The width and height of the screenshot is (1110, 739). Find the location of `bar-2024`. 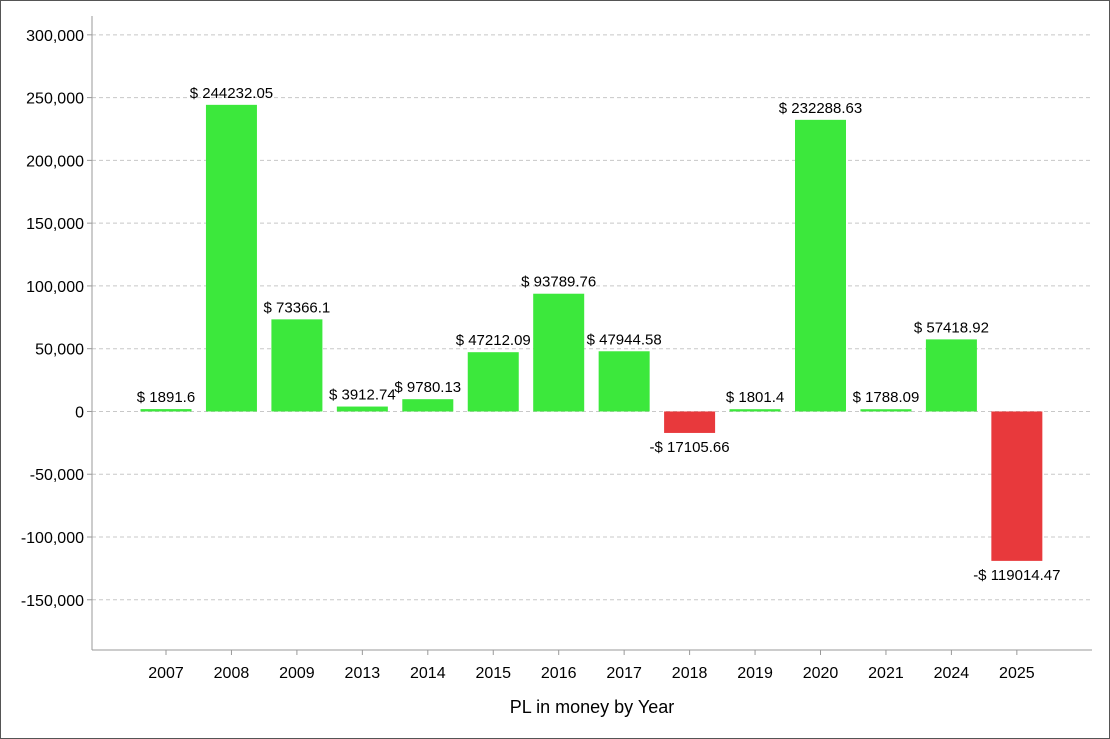

bar-2024 is located at coordinates (951, 375).